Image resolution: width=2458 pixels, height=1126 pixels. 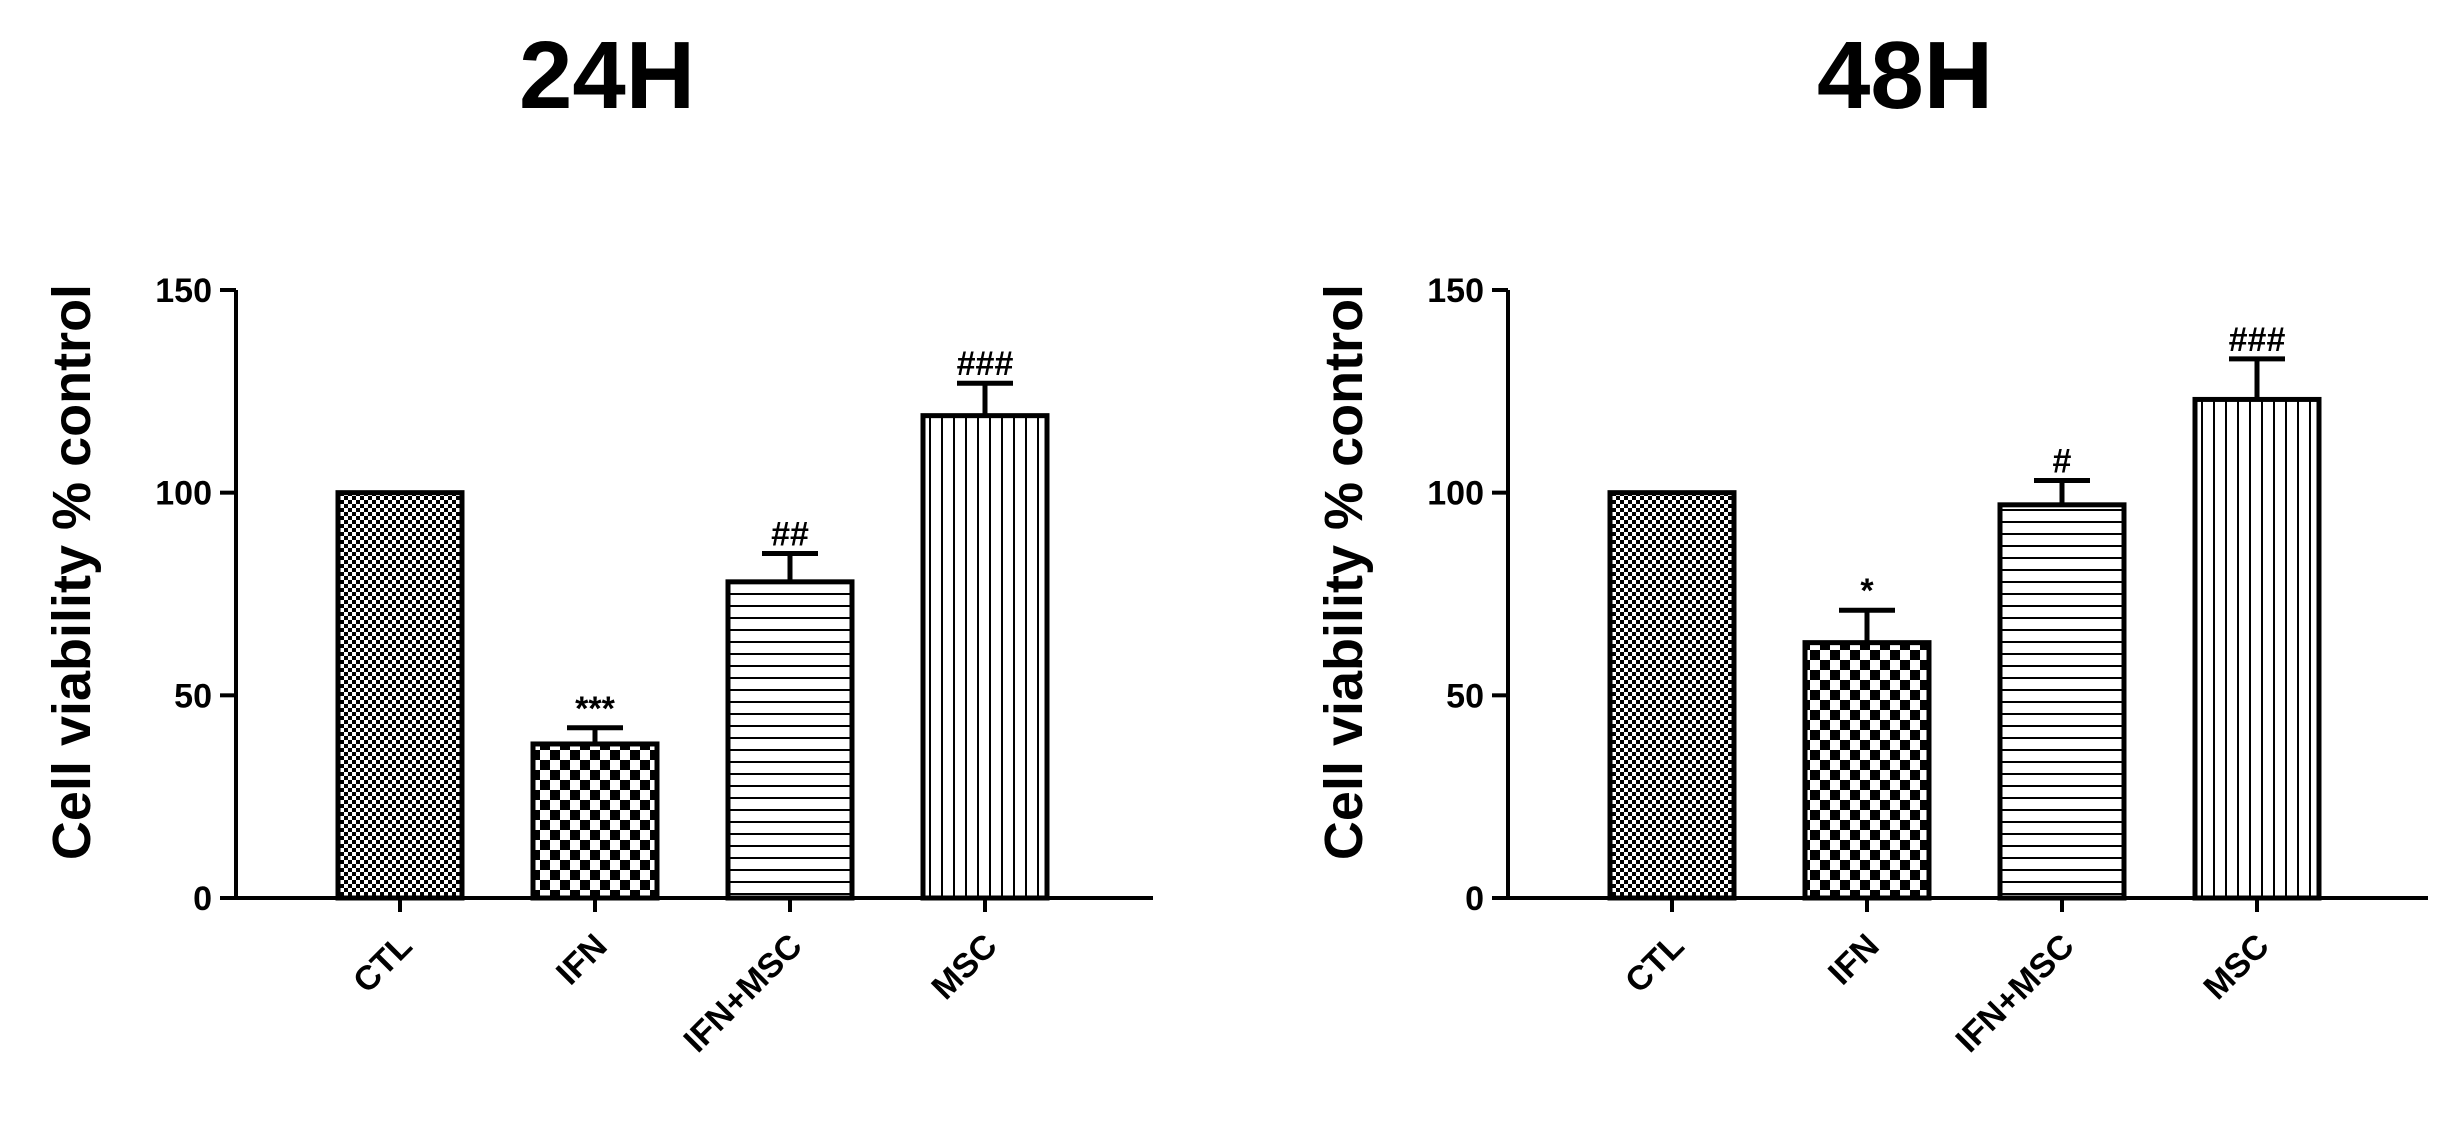 I want to click on significance-label: ##, so click(x=790, y=534).